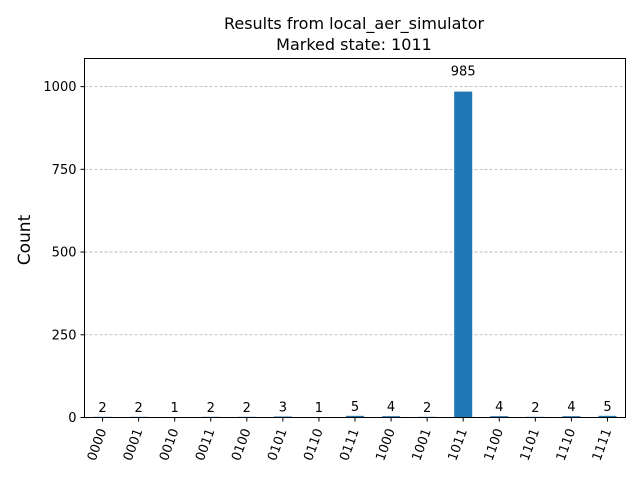  I want to click on x-tick-label-0110: 0110, so click(313, 445).